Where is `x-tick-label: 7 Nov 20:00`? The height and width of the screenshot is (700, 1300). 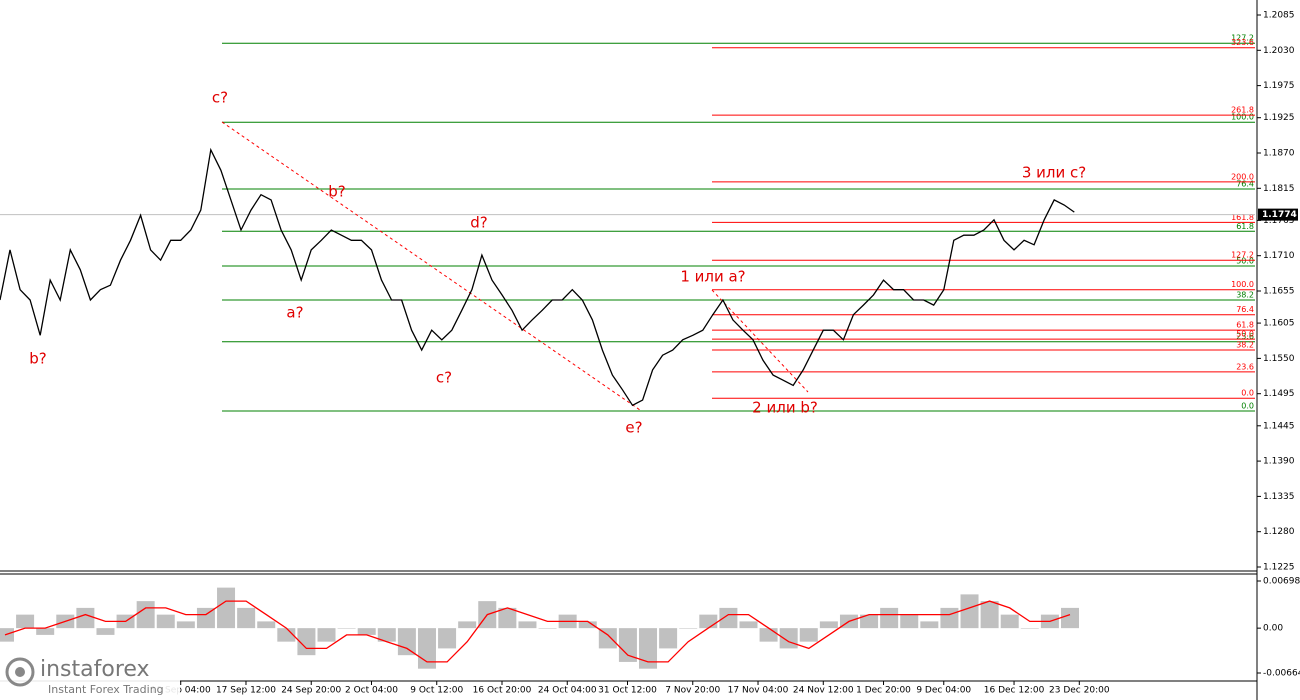 x-tick-label: 7 Nov 20:00 is located at coordinates (692, 691).